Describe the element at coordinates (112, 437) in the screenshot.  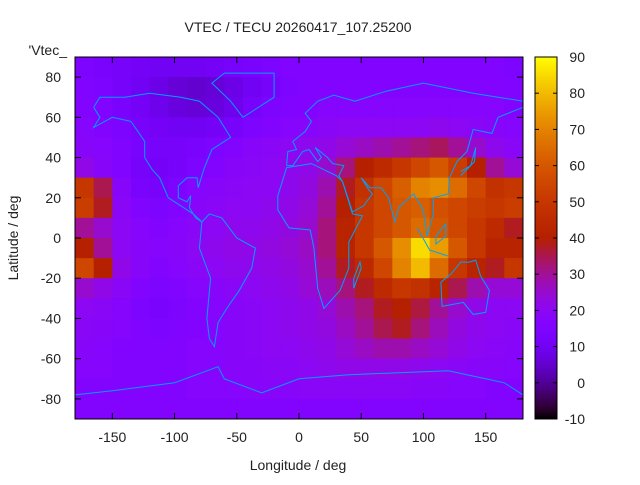
I see `x-tick-label: -150` at that location.